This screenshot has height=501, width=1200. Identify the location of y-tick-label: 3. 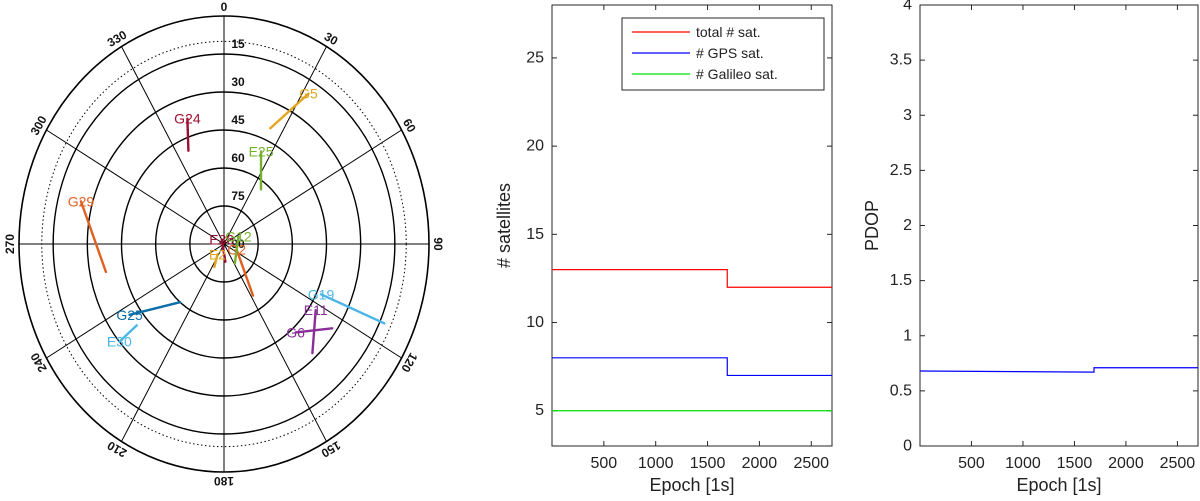
(907, 115).